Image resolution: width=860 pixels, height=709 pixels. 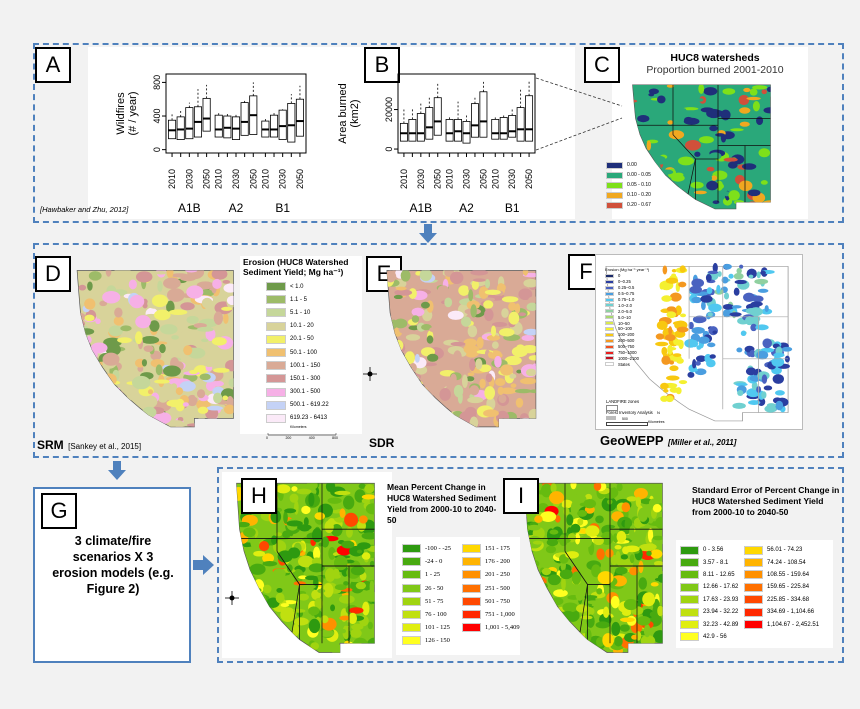 What do you see at coordinates (305, 378) in the screenshot?
I see `legend-label: 150.1 - 300` at bounding box center [305, 378].